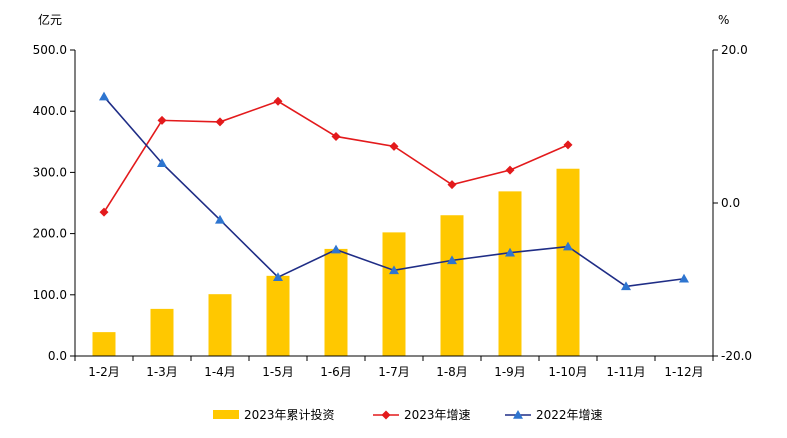  I want to click on point-2022年增速-1-2月, so click(104, 96).